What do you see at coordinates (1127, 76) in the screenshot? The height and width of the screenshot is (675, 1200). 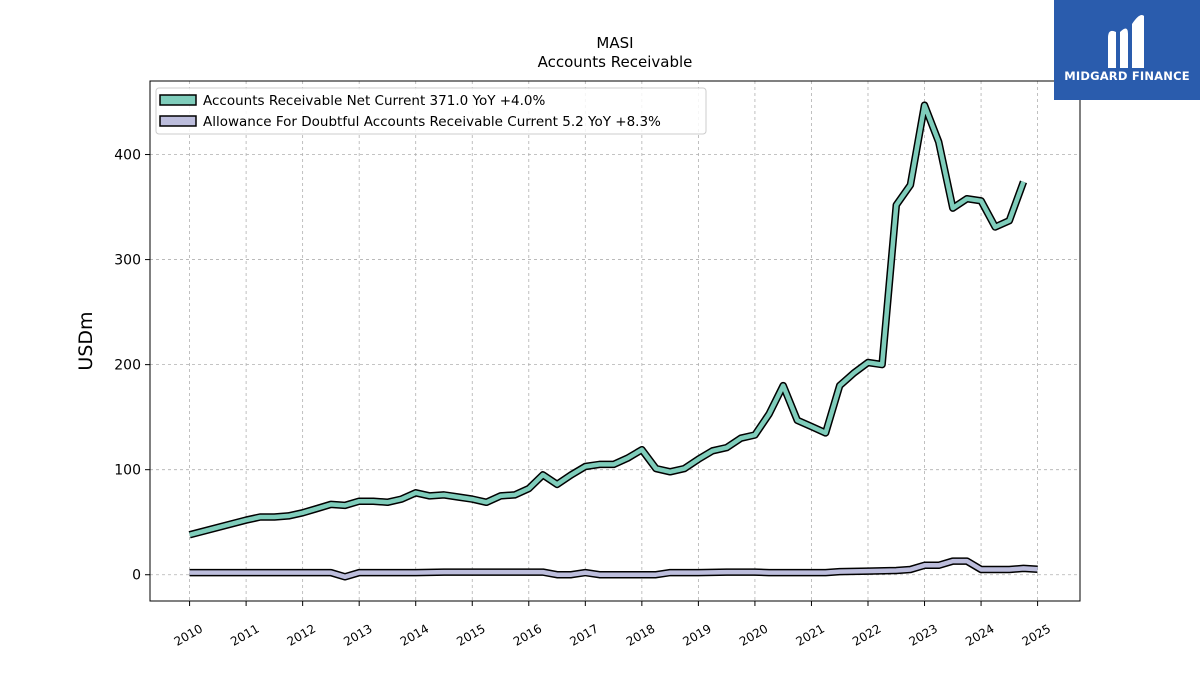 I see `logo-text: MIDGARD FINANCE` at bounding box center [1127, 76].